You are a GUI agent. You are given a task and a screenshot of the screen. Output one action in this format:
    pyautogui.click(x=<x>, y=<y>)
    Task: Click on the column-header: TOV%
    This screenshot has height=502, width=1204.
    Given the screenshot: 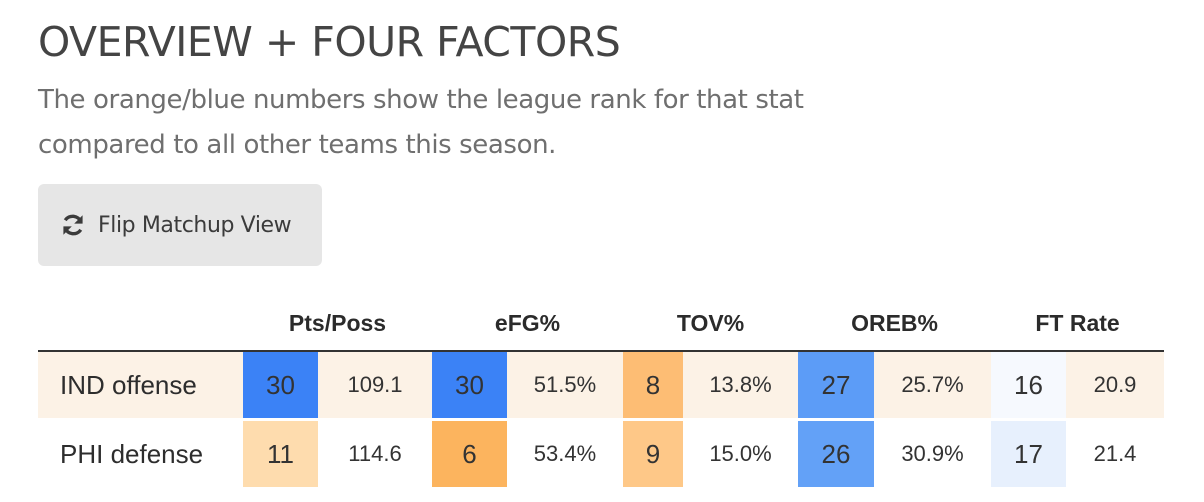 What is the action you would take?
    pyautogui.click(x=711, y=324)
    